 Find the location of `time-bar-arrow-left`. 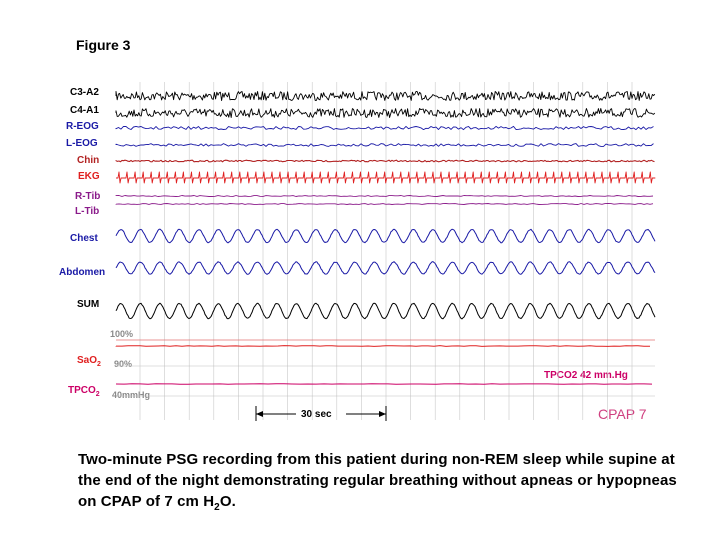

time-bar-arrow-left is located at coordinates (259, 414).